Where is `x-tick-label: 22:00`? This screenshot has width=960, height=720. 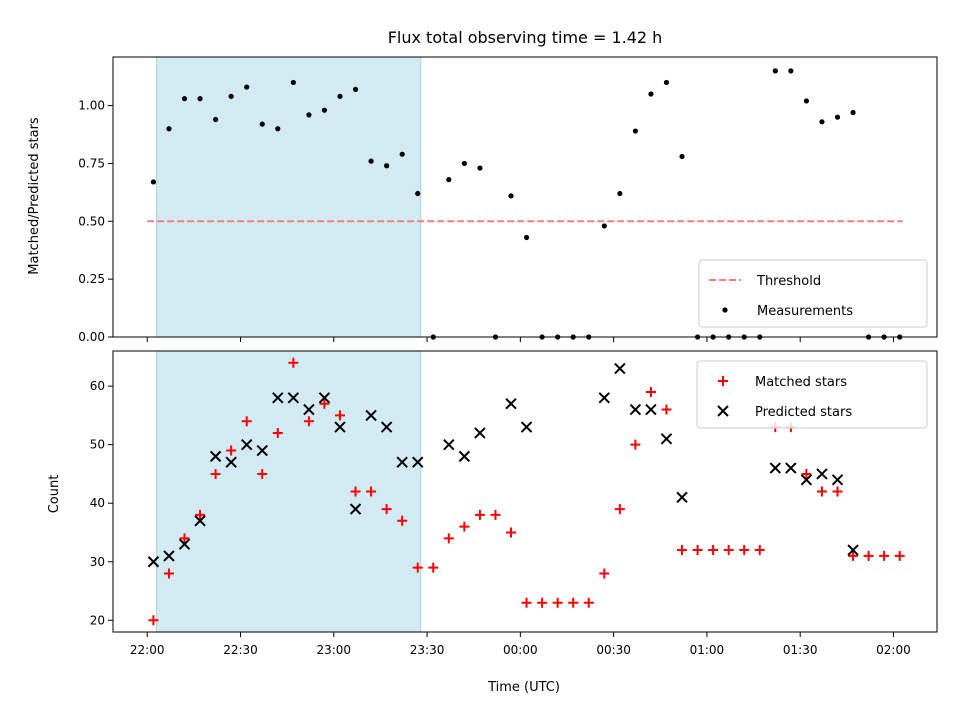 x-tick-label: 22:00 is located at coordinates (147, 650).